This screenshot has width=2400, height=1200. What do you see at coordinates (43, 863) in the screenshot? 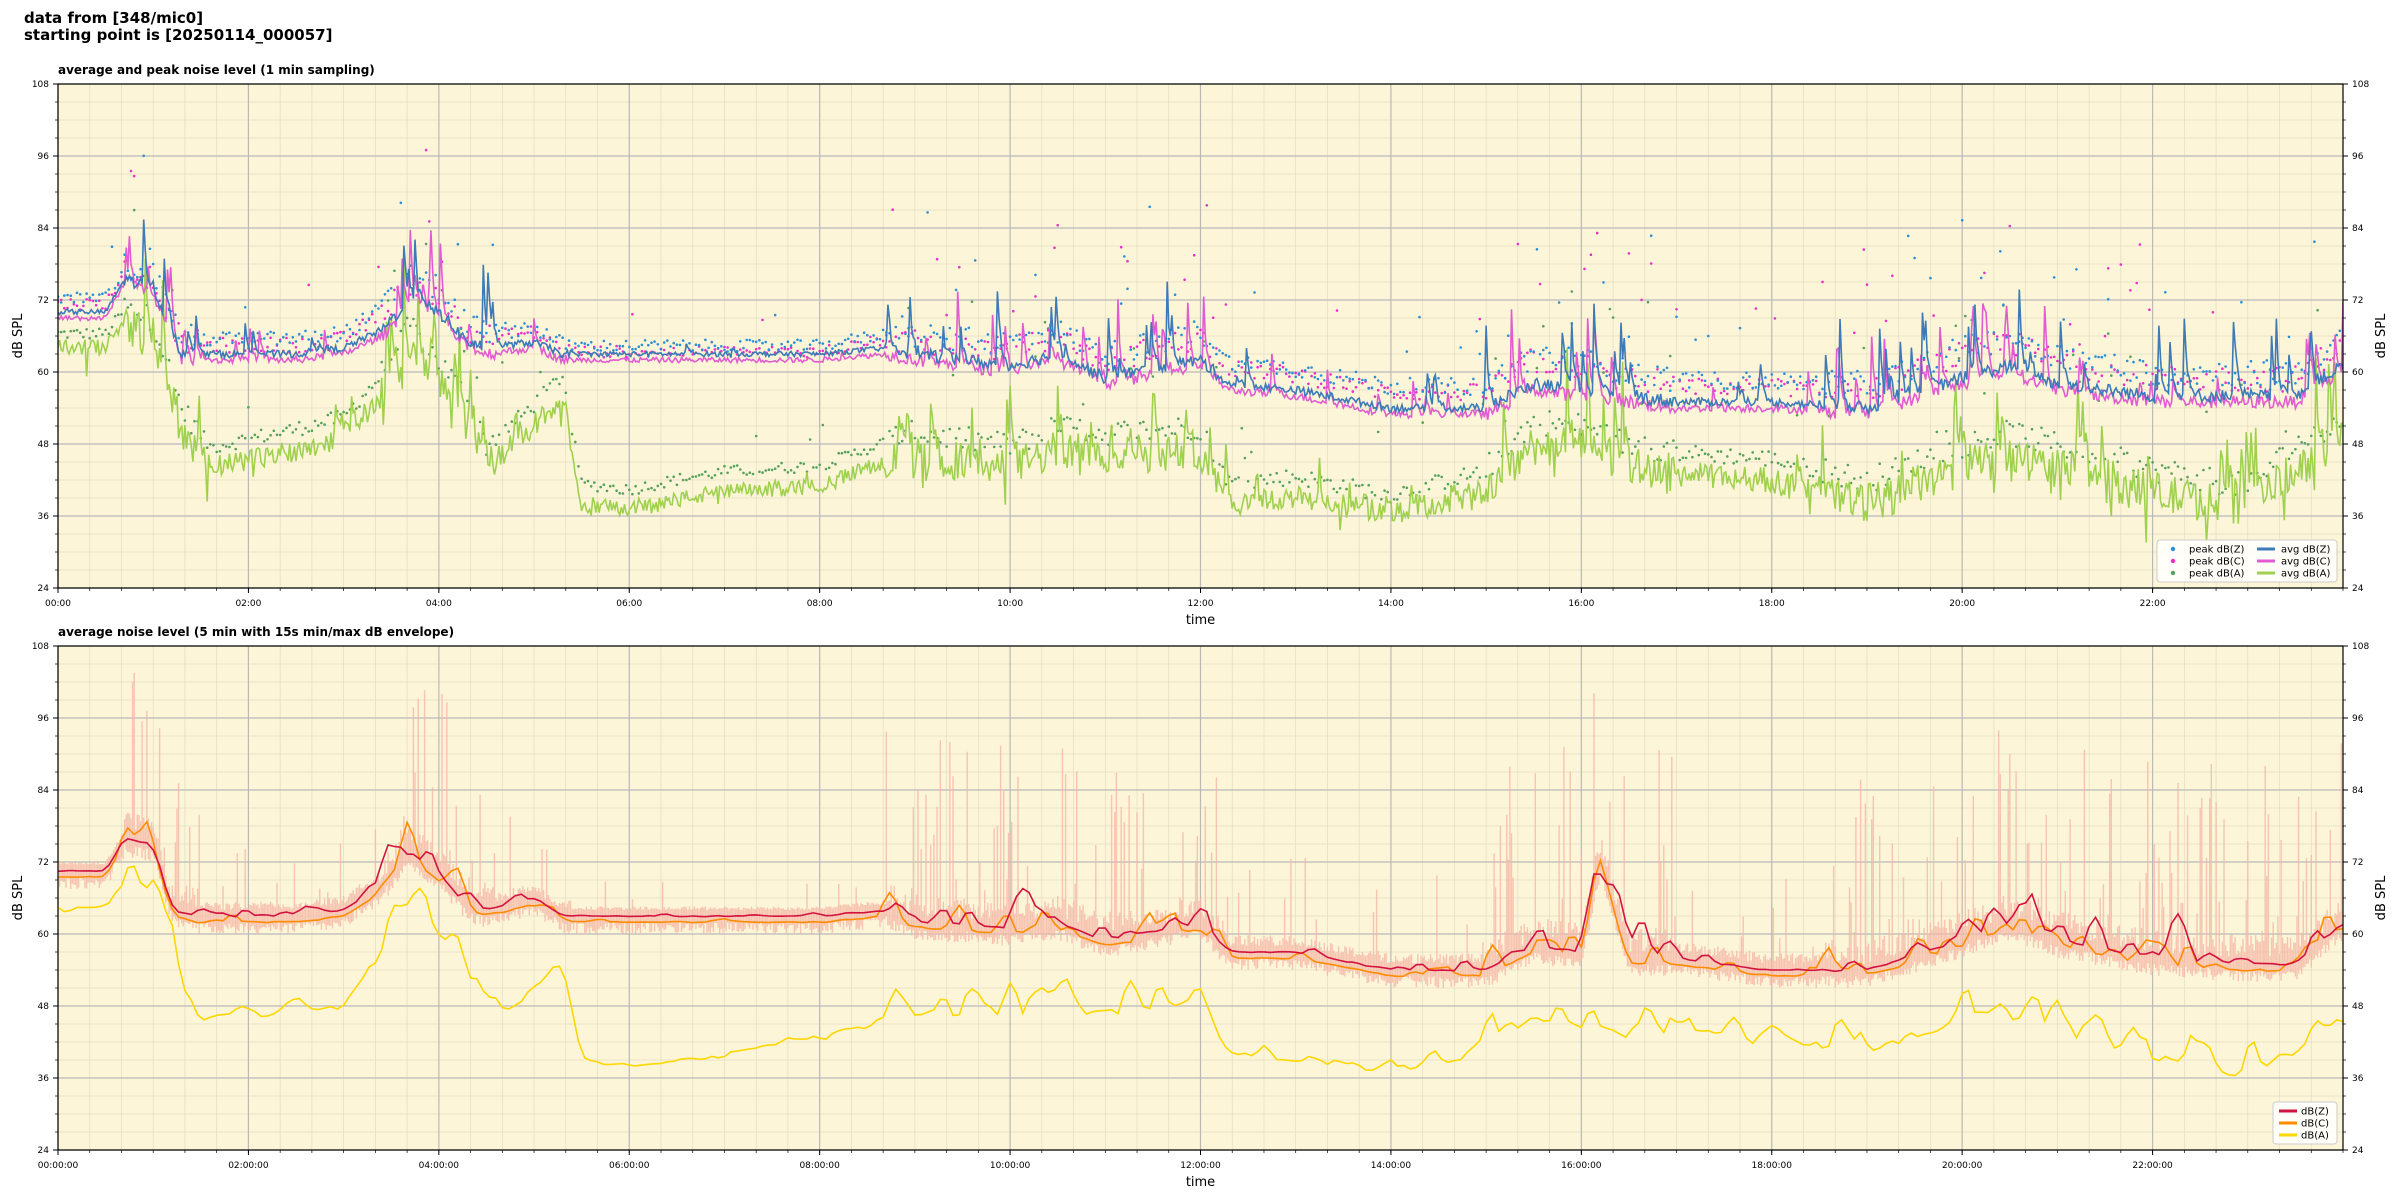
I see `y-tick-label-left: 72` at bounding box center [43, 863].